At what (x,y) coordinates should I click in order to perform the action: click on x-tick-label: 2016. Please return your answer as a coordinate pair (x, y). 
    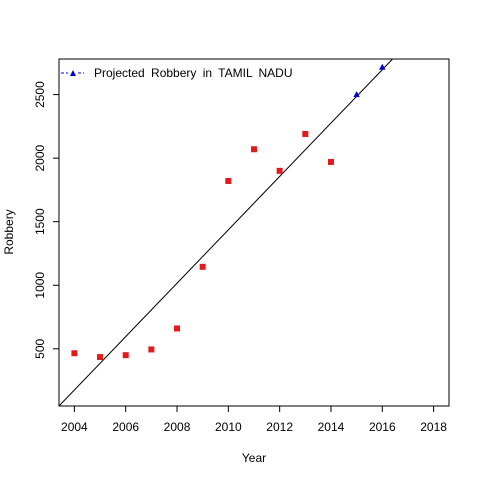
    Looking at the image, I should click on (382, 427).